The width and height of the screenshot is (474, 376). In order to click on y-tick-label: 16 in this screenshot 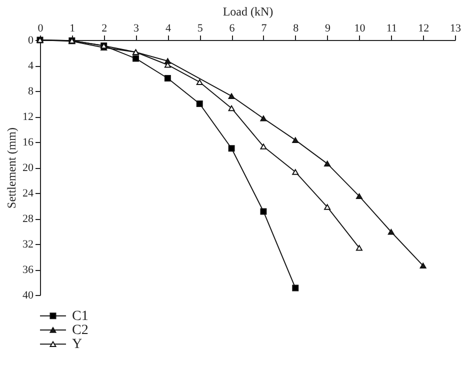, I will do `click(28, 142)`.